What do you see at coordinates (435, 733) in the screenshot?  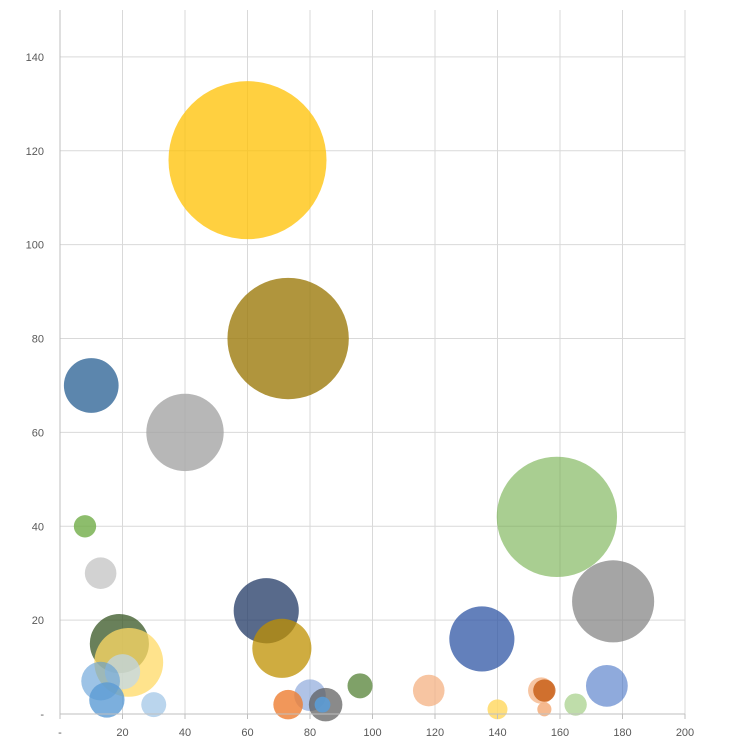 I see `x-tick-label: 120` at bounding box center [435, 733].